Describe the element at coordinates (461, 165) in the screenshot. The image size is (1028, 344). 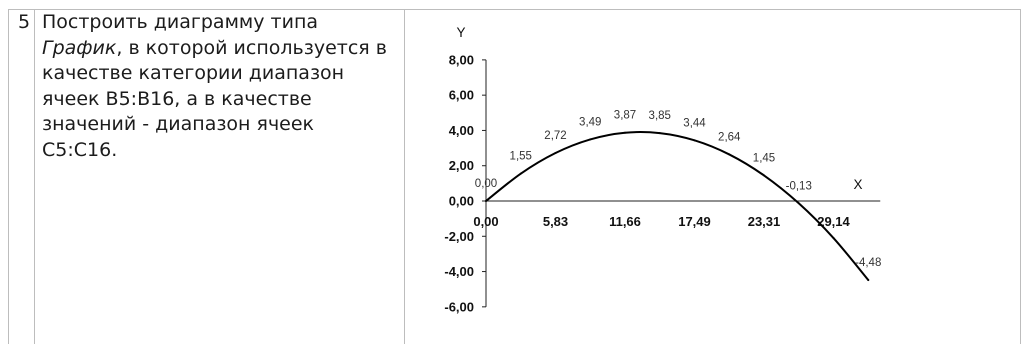
I see `y-tick-label: 2,00` at that location.